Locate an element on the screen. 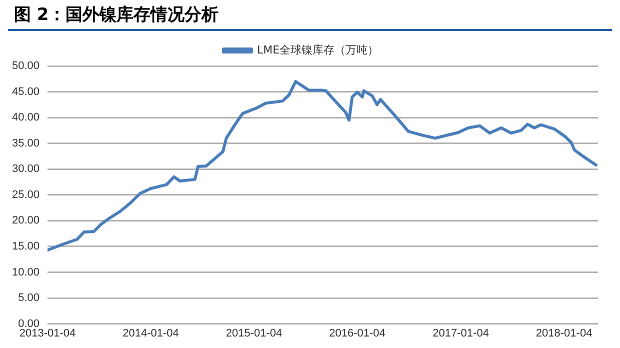 Image resolution: width=620 pixels, height=348 pixels. y-tick-label: 5.00 is located at coordinates (29, 298).